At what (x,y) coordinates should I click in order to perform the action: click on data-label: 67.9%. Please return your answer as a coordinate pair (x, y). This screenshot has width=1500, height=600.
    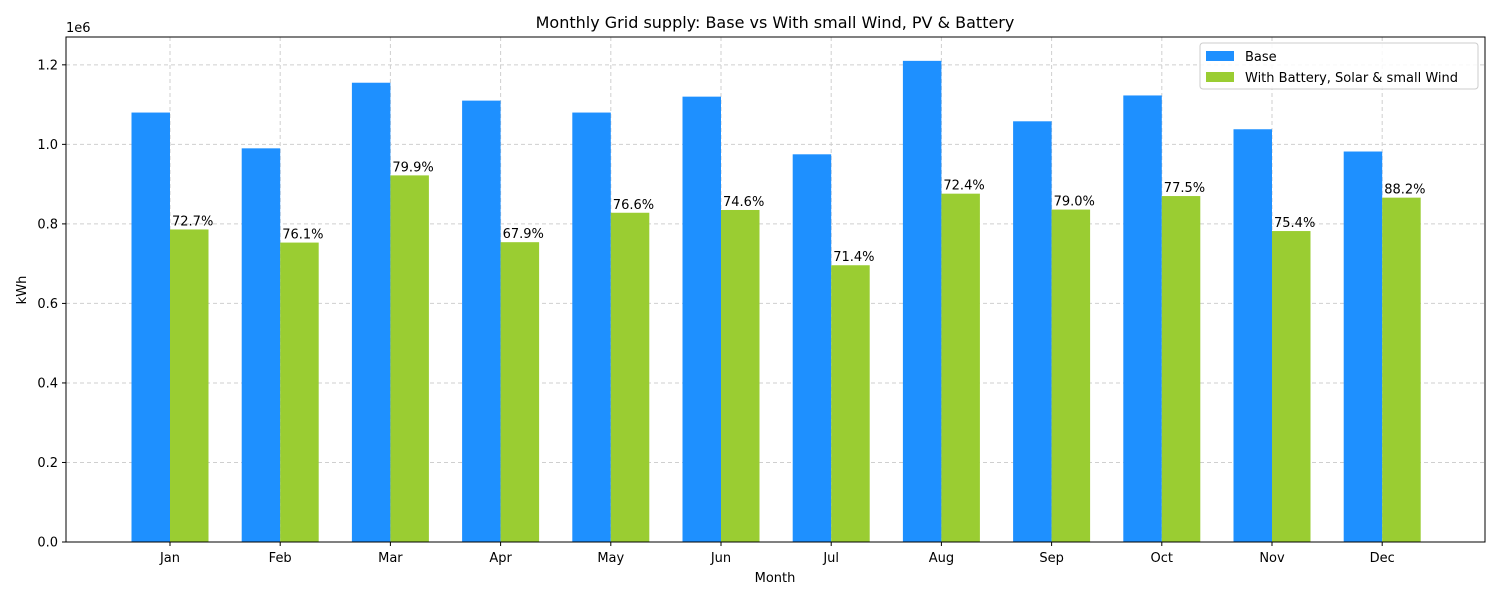
    Looking at the image, I should click on (523, 234).